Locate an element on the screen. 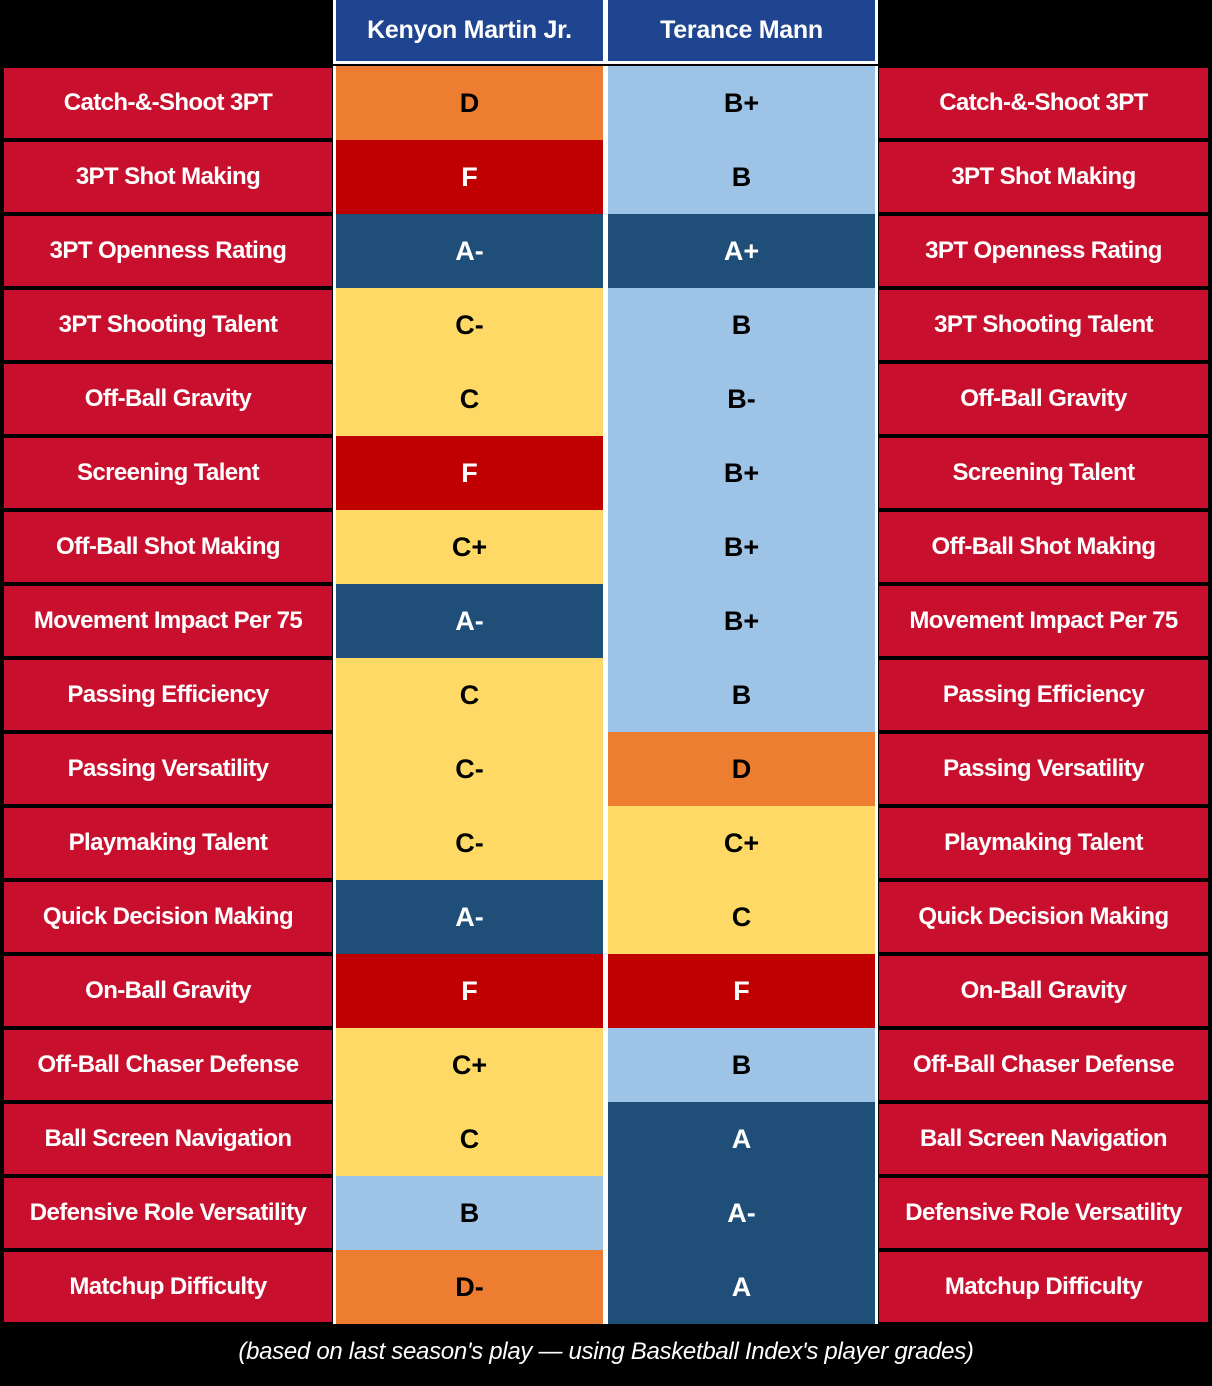 This screenshot has height=1386, width=1212. header-player-1: Kenyon Martin Jr. is located at coordinates (469, 32).